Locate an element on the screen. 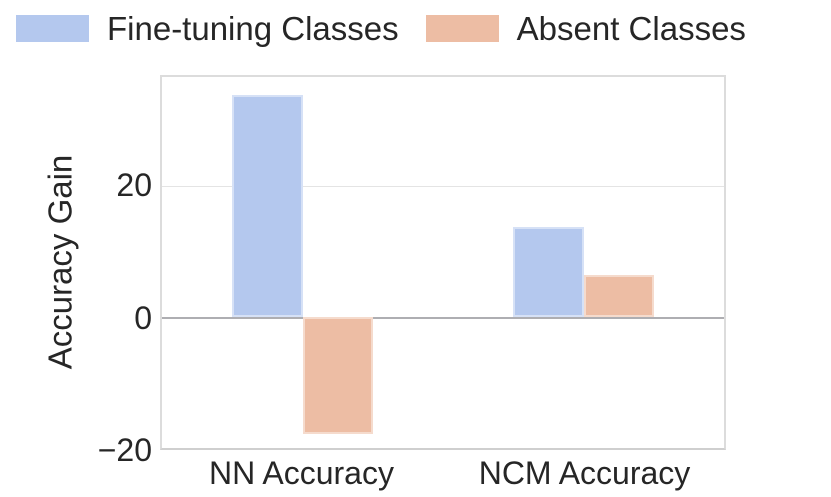 The width and height of the screenshot is (831, 497). legend-item-fine-tuning-classes: Fine-tuning Classes is located at coordinates (207, 28).